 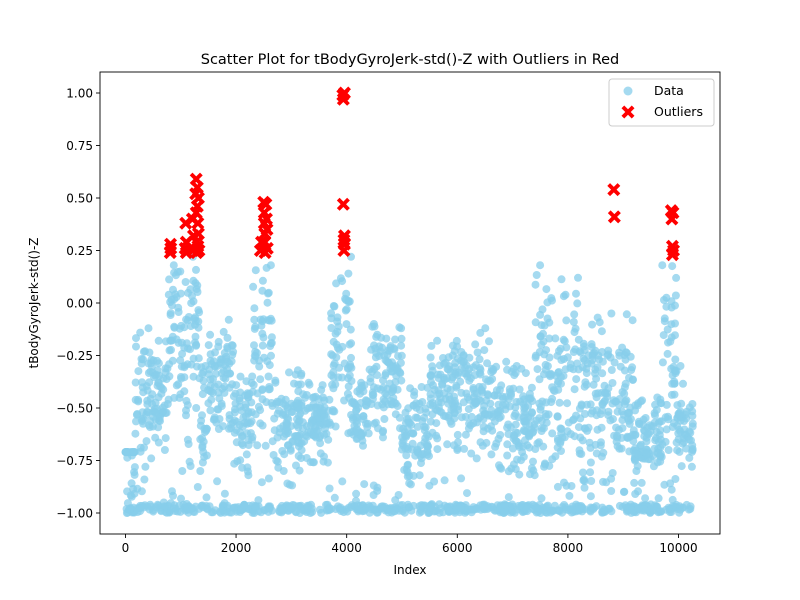 I want to click on legend-data-marker, so click(x=628, y=91).